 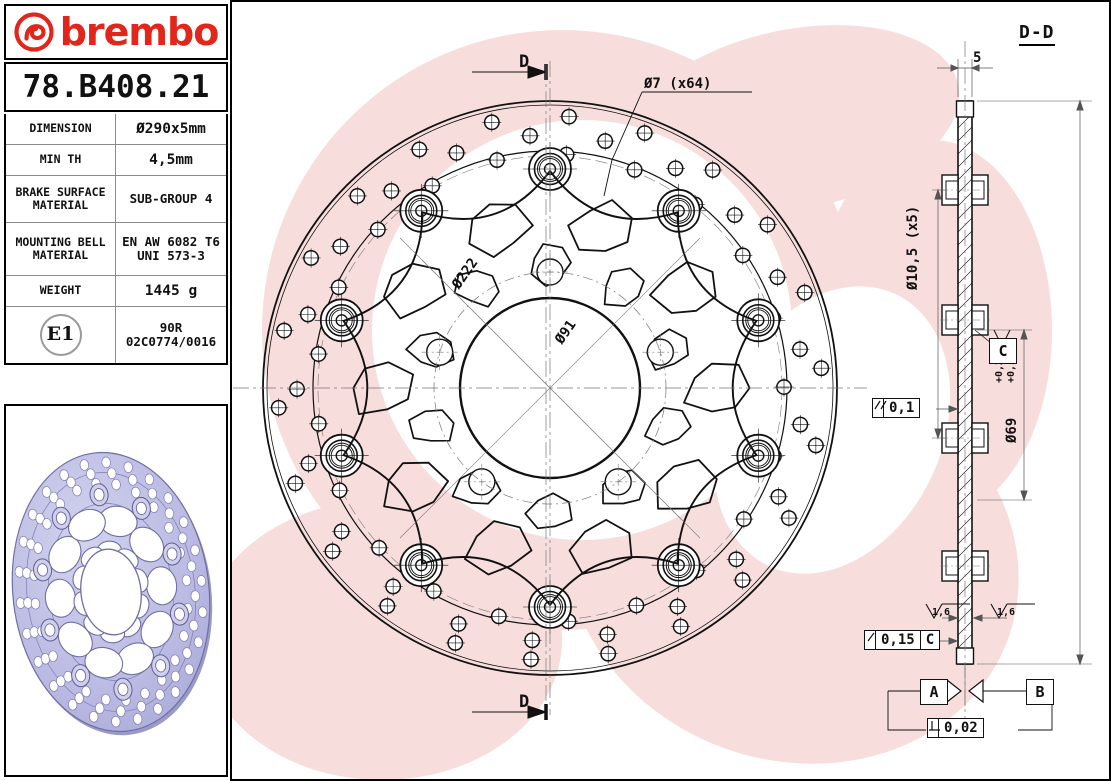 I want to click on spec-label: MIN TH, so click(x=61, y=160).